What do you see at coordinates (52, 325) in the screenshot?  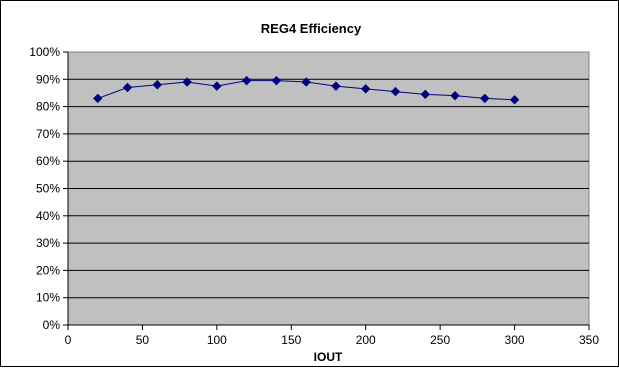 I see `y-tick-label: 0%` at bounding box center [52, 325].